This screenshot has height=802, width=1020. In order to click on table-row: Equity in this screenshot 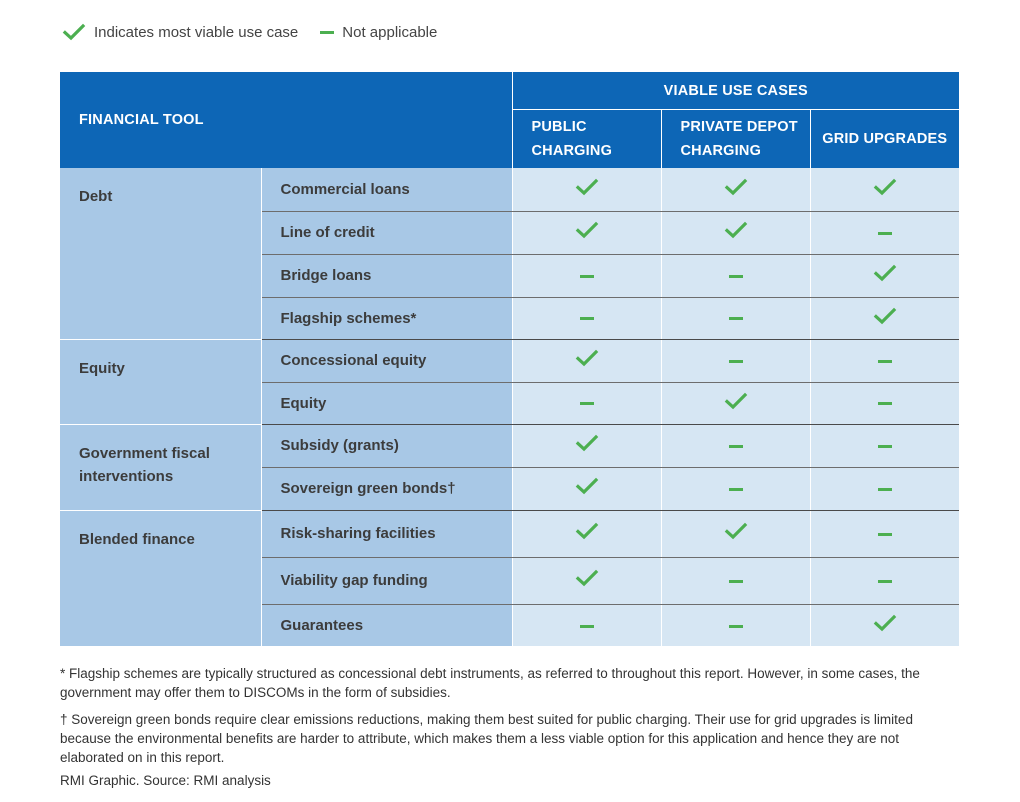, I will do `click(509, 403)`.